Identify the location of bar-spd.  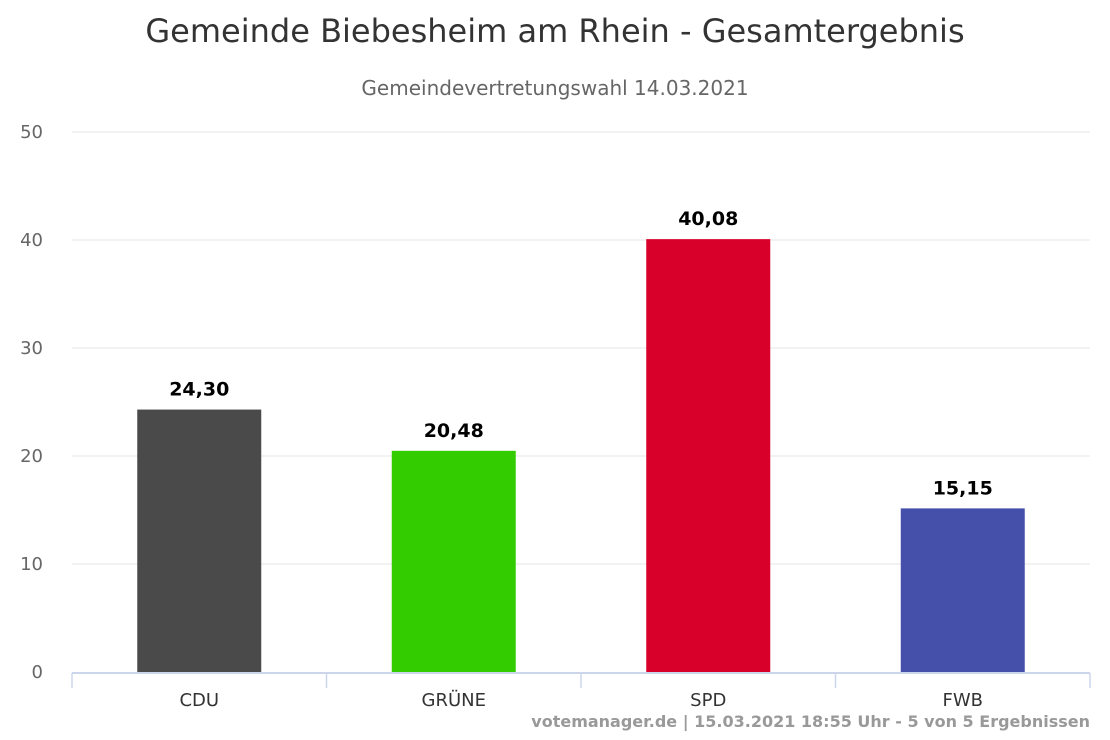
(708, 456).